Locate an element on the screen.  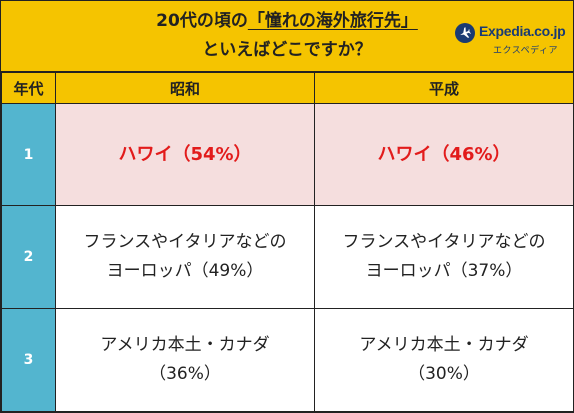
expedia-logo: Expedia.co.jp エクスペディア is located at coordinates (511, 41).